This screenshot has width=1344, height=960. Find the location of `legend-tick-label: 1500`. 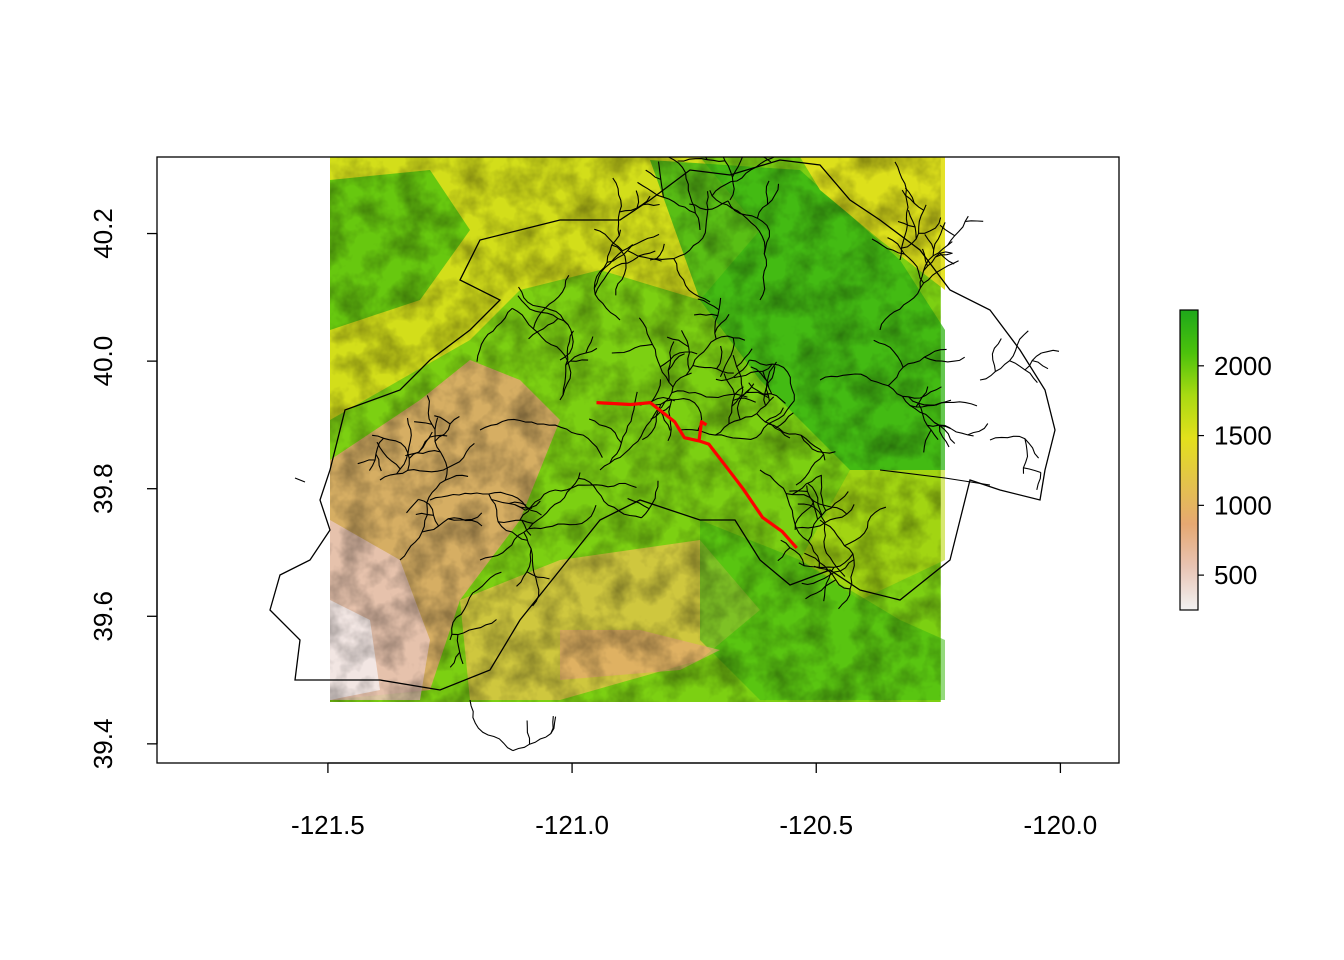

legend-tick-label: 1500 is located at coordinates (1243, 436).